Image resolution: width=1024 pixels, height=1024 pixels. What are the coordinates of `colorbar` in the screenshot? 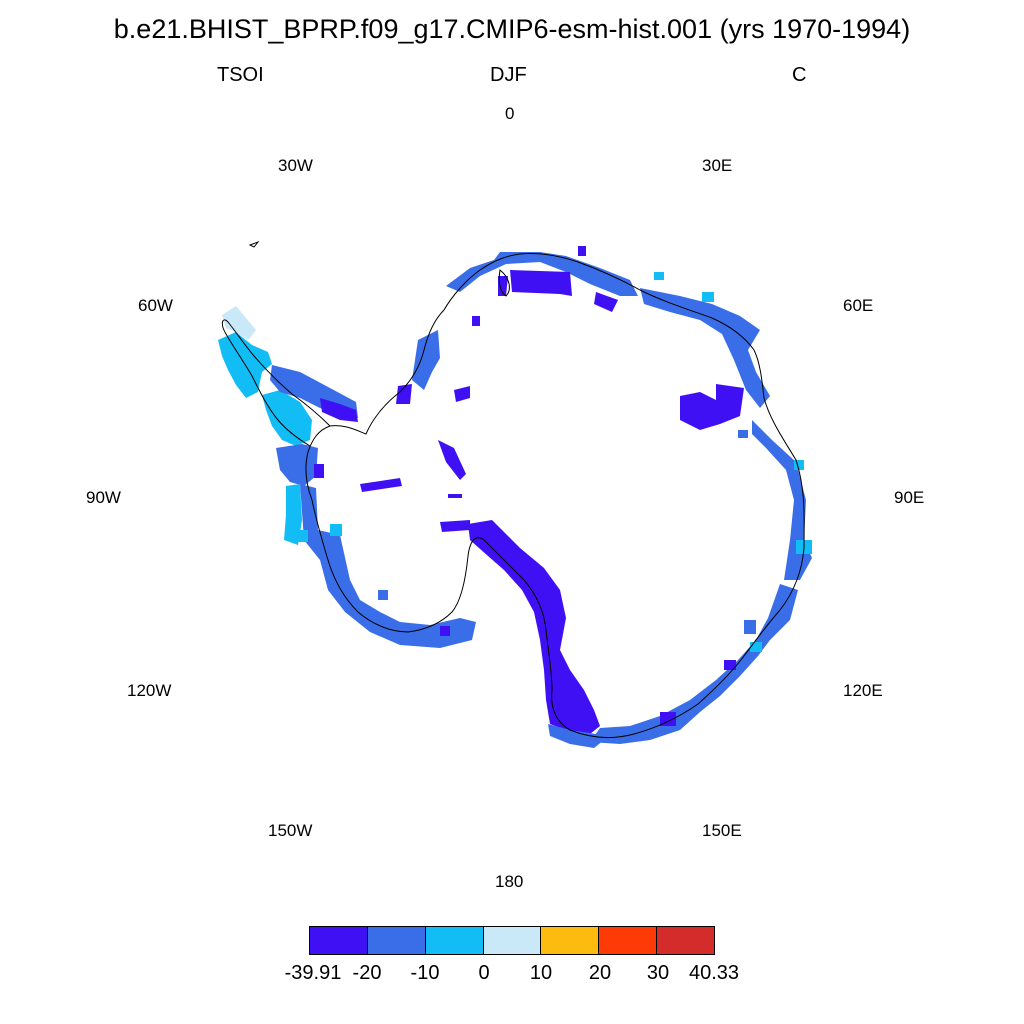 It's located at (512, 940).